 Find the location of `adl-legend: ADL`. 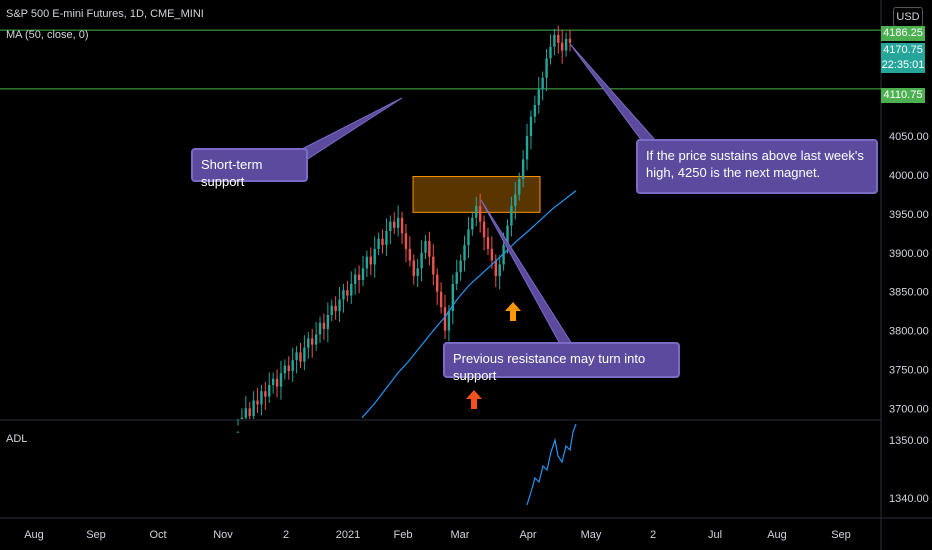

adl-legend: ADL is located at coordinates (17, 439).